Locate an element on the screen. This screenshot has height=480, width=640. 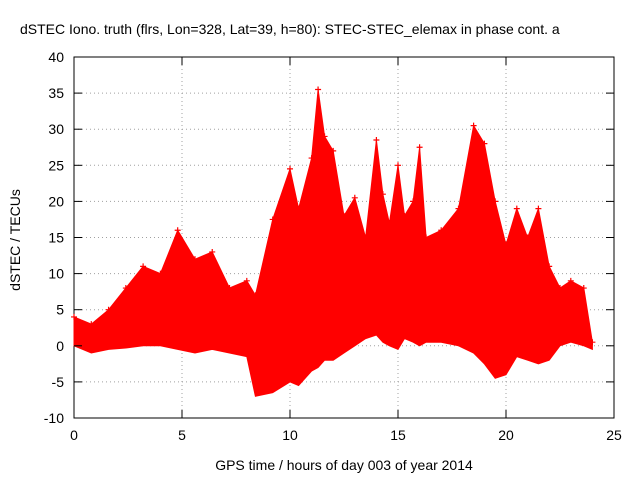
x-tick-label: 15 is located at coordinates (398, 435).